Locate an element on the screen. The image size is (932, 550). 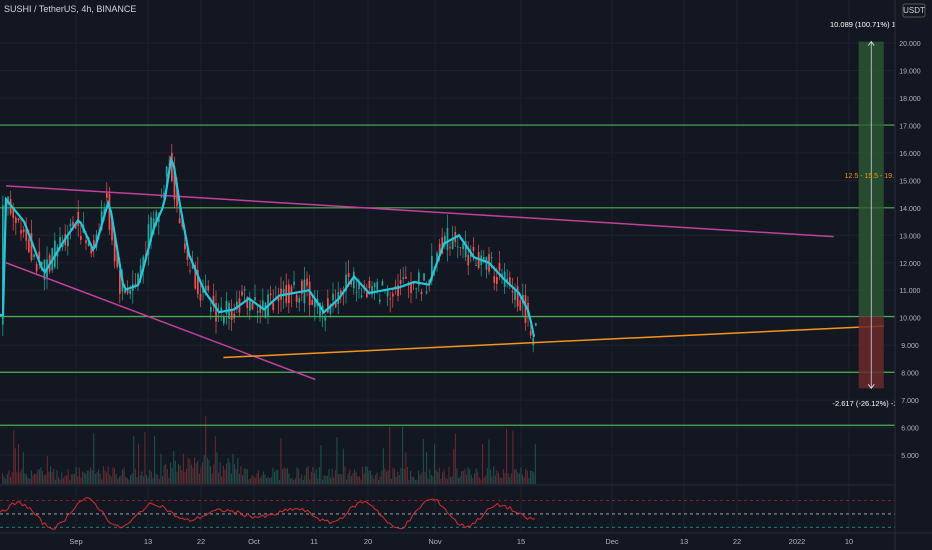
lower-wedge-trendline is located at coordinates (160, 321).